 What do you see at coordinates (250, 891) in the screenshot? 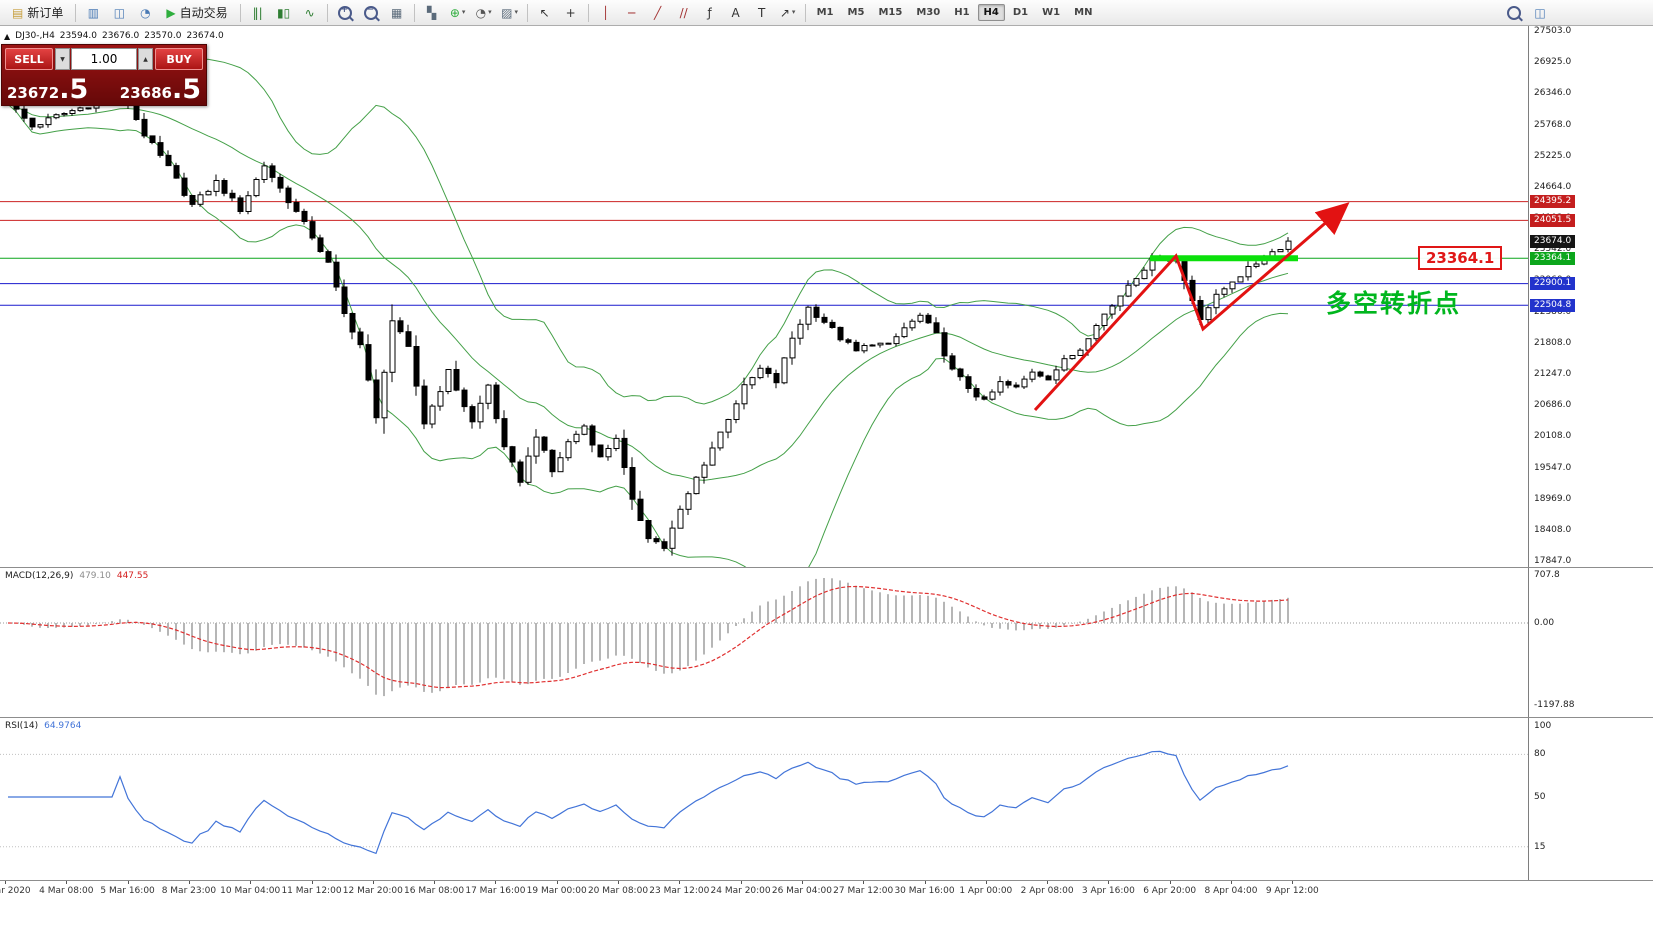
I see `time-axis-label: 10 Mar 04:00` at bounding box center [250, 891].